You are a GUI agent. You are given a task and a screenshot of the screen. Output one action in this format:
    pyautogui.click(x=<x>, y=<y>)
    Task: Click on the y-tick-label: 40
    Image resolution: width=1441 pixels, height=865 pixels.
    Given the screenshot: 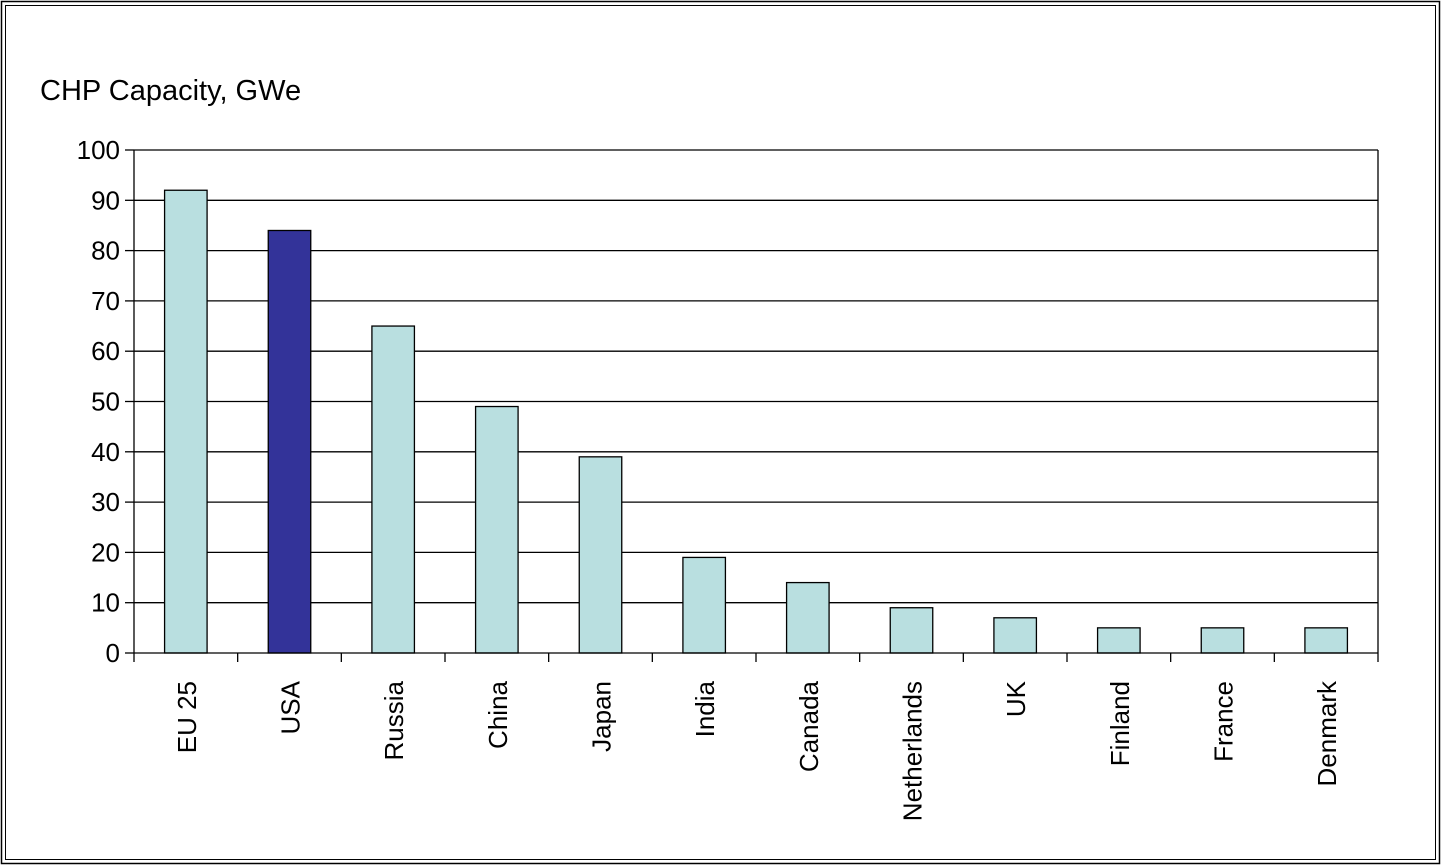 What is the action you would take?
    pyautogui.click(x=105, y=452)
    